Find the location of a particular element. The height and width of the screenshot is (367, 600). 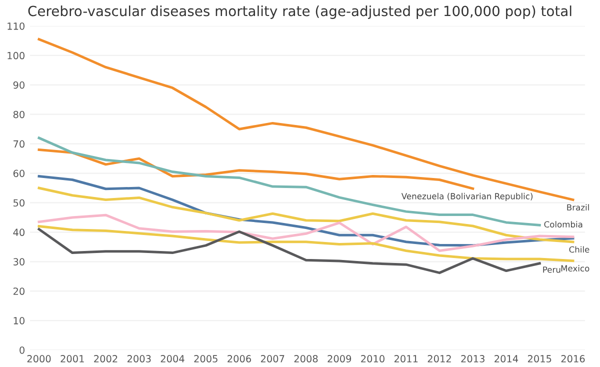

x-tick-label: 2000 is located at coordinates (39, 358).